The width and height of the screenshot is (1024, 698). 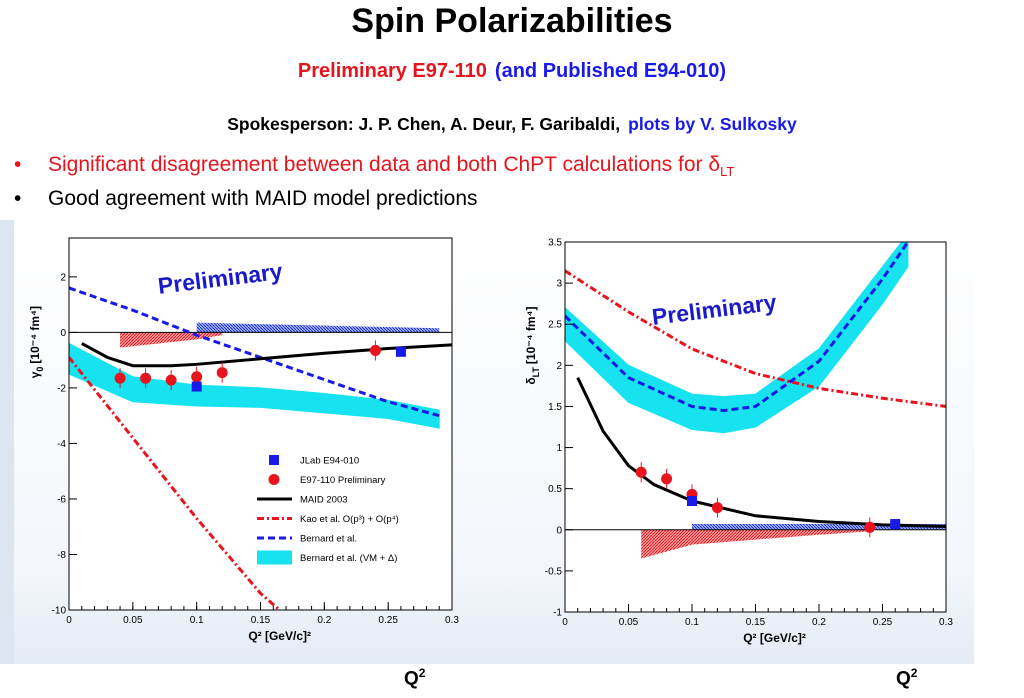 What do you see at coordinates (59, 611) in the screenshot?
I see `y-tick-label: -10` at bounding box center [59, 611].